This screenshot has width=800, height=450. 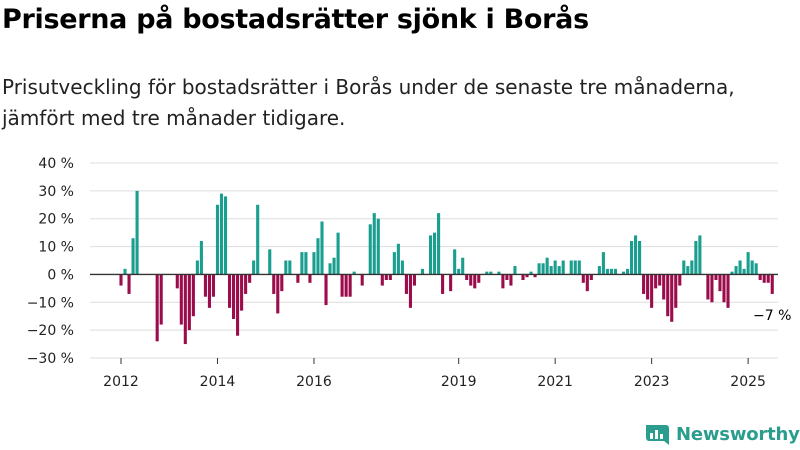 I want to click on x-tick-label: 2021, so click(x=555, y=382).